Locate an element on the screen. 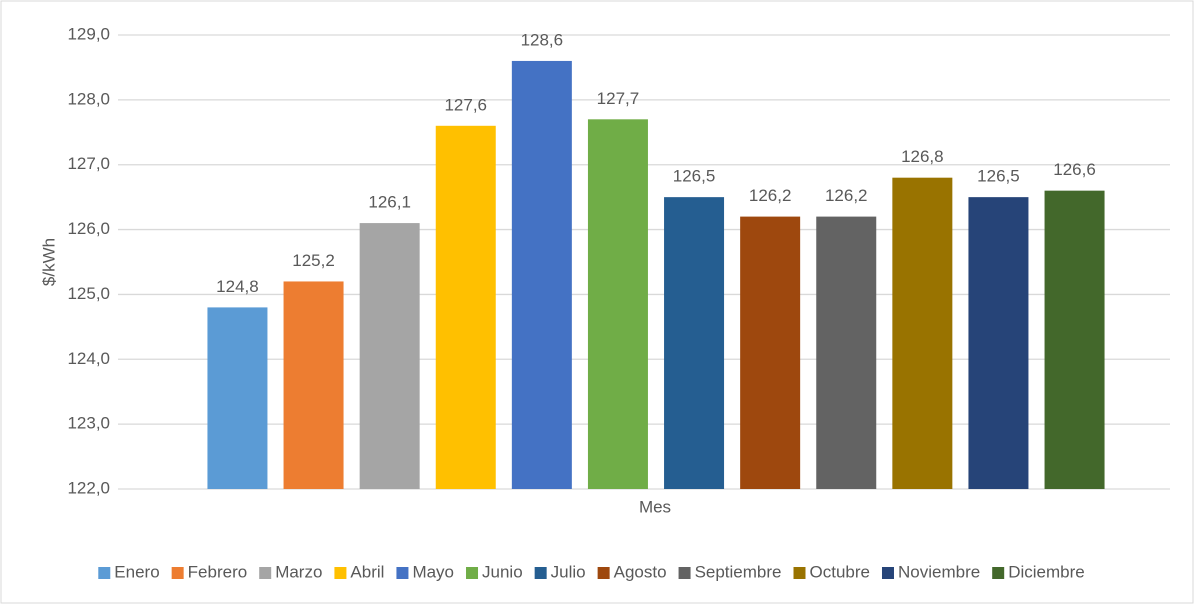 This screenshot has width=1195, height=605. y-tick-label: 122,0 is located at coordinates (88, 487).